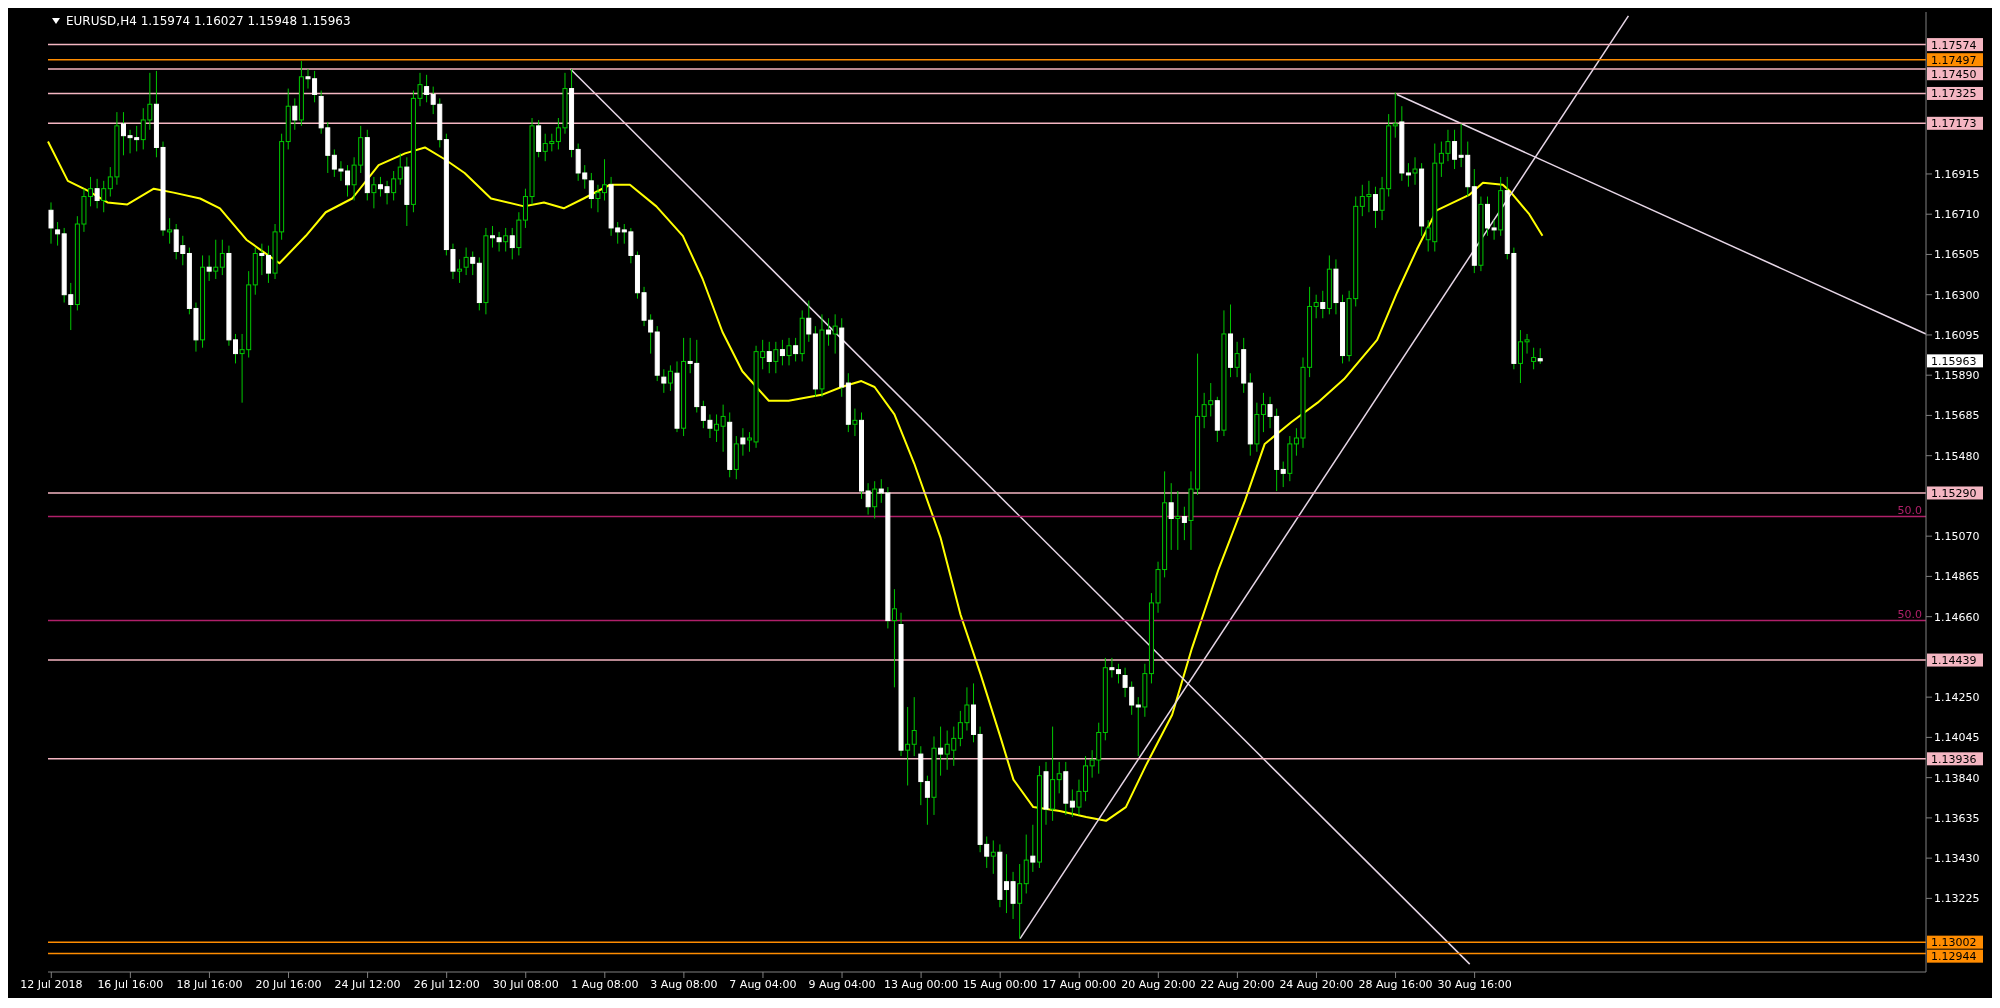 This screenshot has width=2000, height=1008. I want to click on x-tick-label: 17 Aug 00:00, so click(1079, 984).